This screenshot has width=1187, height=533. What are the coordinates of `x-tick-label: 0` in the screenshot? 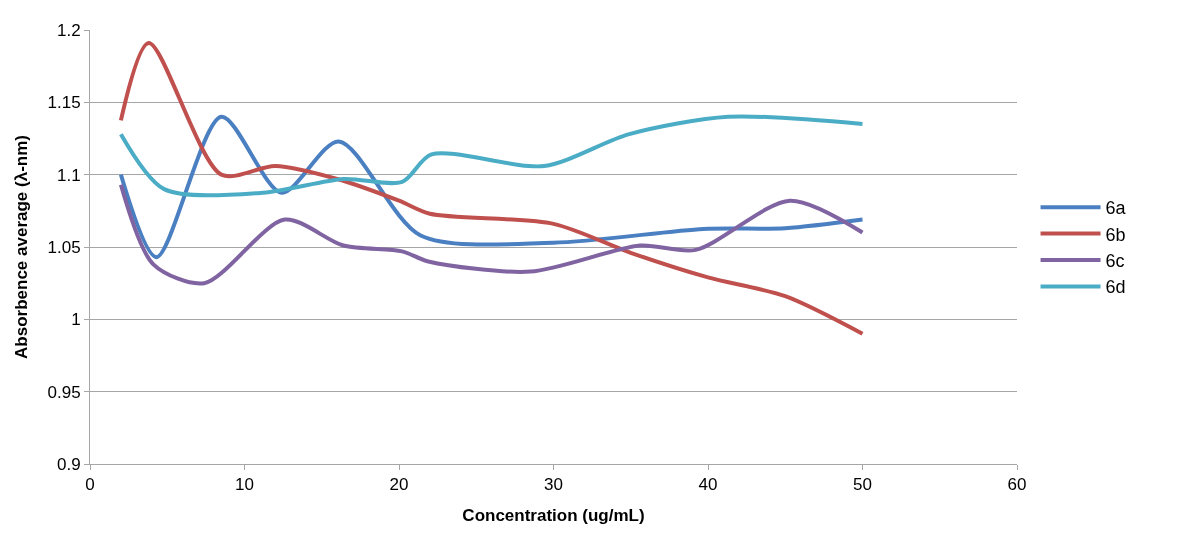 It's located at (90, 485).